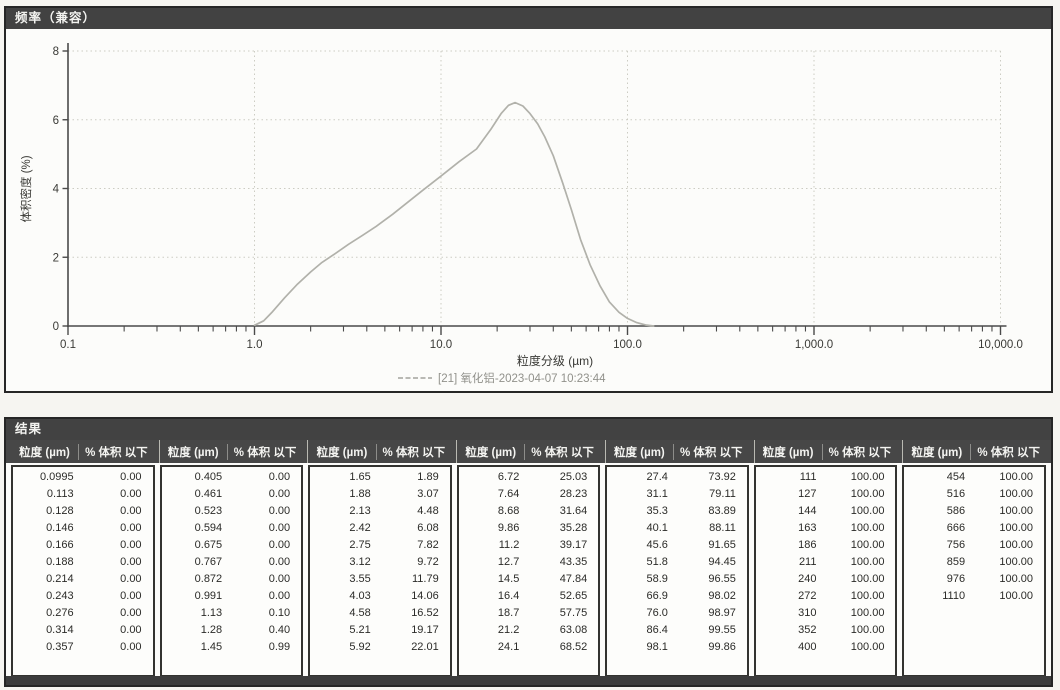 This screenshot has height=690, width=1060. Describe the element at coordinates (826, 613) in the screenshot. I see `table-row: 310 100.00` at that location.